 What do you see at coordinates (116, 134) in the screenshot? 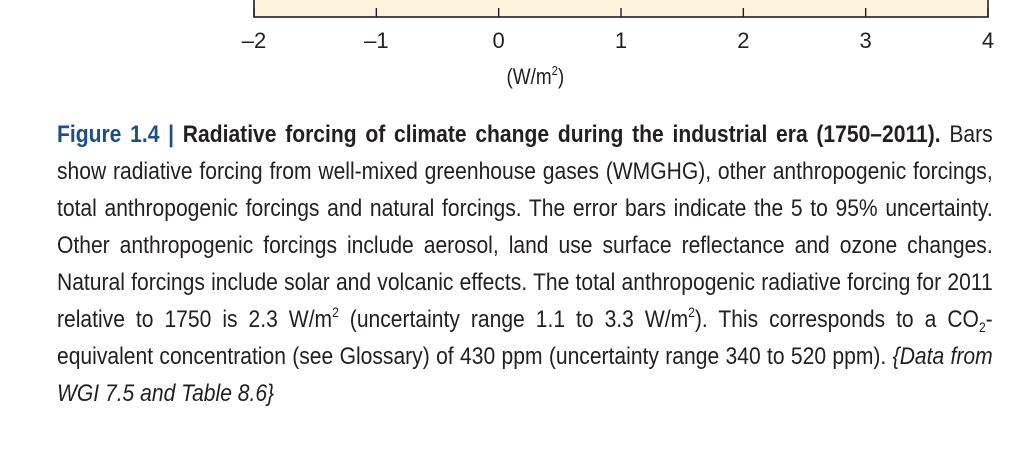
I see `figure-number: Figure 1.4 |` at bounding box center [116, 134].